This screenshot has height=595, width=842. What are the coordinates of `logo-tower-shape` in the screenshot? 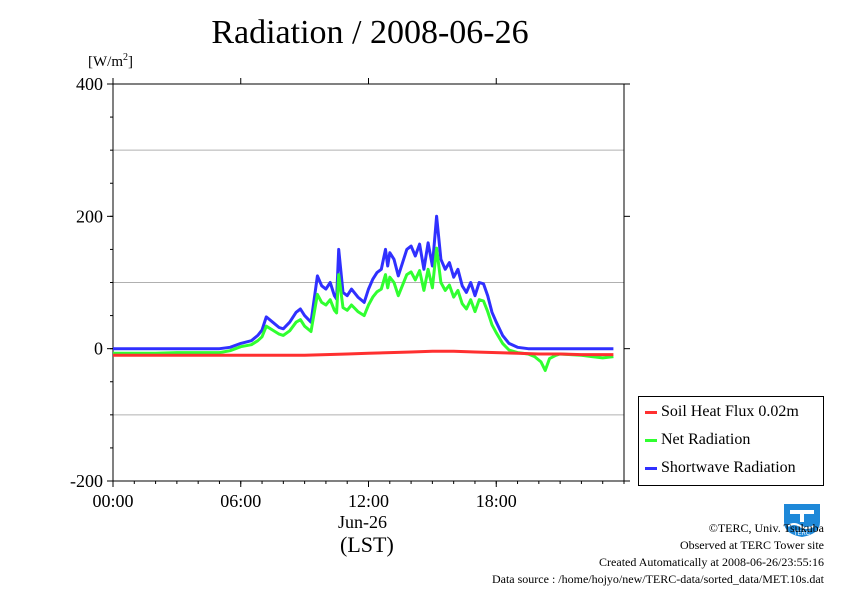 It's located at (802, 516).